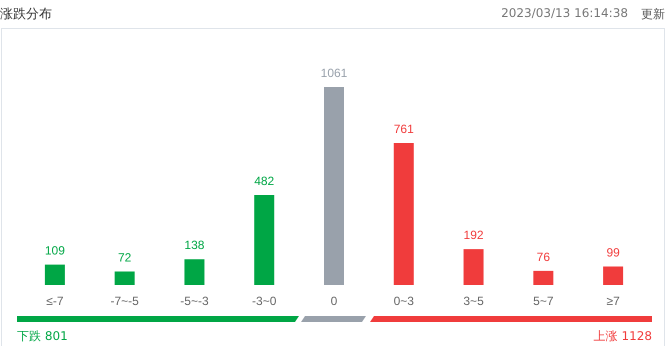 The image size is (668, 349). I want to click on text: 2023/03/13 16:14:38, so click(564, 13).